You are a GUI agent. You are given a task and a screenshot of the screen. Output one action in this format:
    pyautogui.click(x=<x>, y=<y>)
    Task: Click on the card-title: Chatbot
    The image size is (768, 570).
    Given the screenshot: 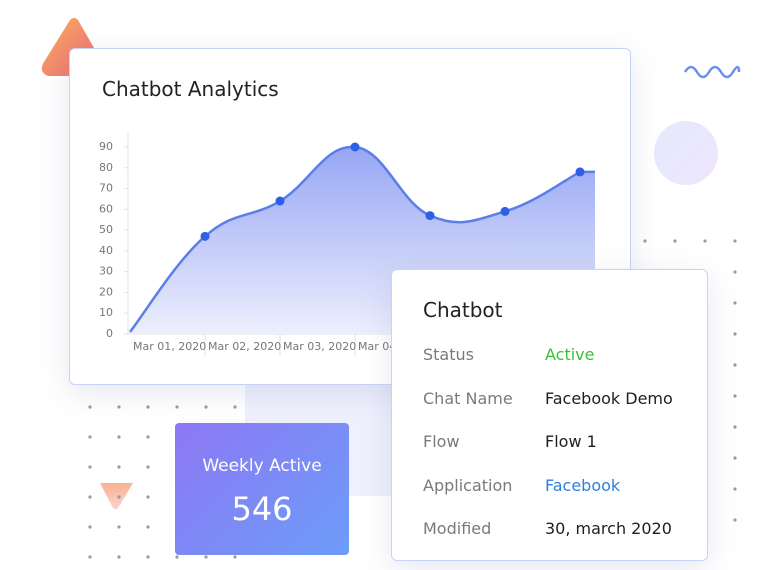 What is the action you would take?
    pyautogui.click(x=463, y=310)
    